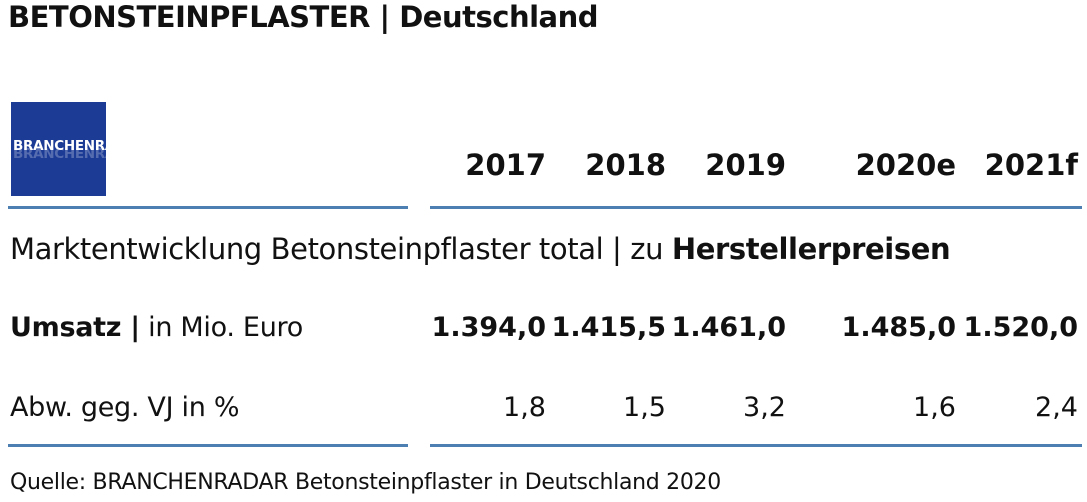  Describe the element at coordinates (756, 445) in the screenshot. I see `footer-rule-right` at that location.